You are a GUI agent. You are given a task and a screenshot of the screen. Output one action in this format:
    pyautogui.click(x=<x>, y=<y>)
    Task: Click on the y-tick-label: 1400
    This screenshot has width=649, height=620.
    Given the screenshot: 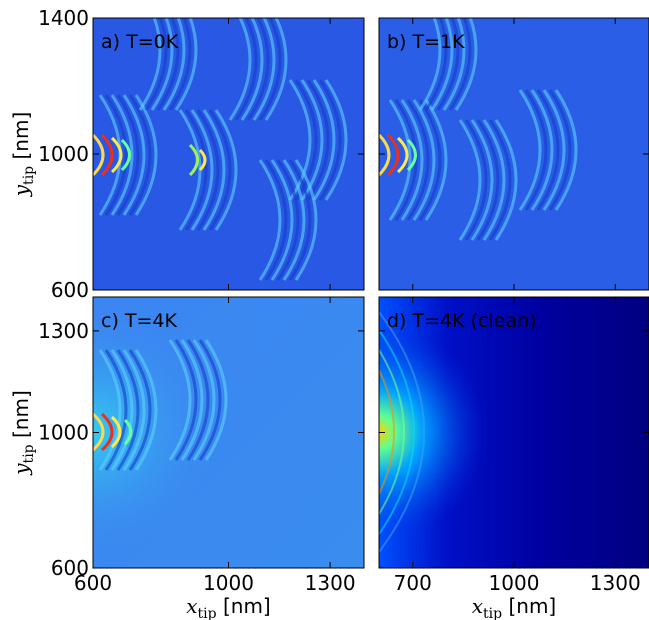 What is the action you would take?
    pyautogui.click(x=63, y=18)
    